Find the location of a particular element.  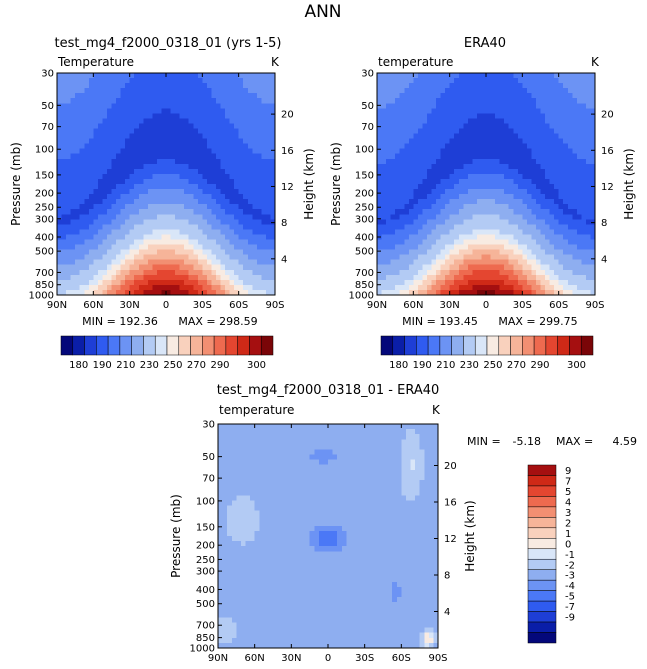

colorbar-label: 3 is located at coordinates (568, 513).